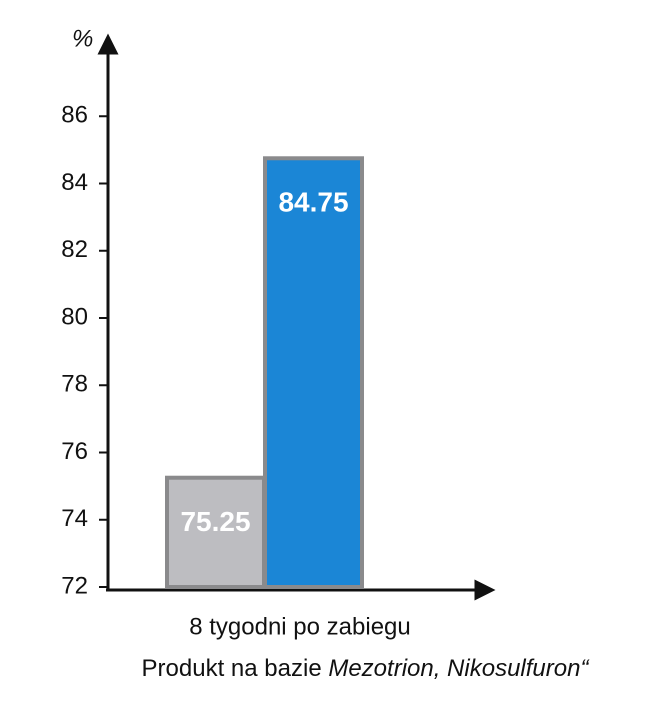  Describe the element at coordinates (313, 372) in the screenshot. I see `bar` at that location.